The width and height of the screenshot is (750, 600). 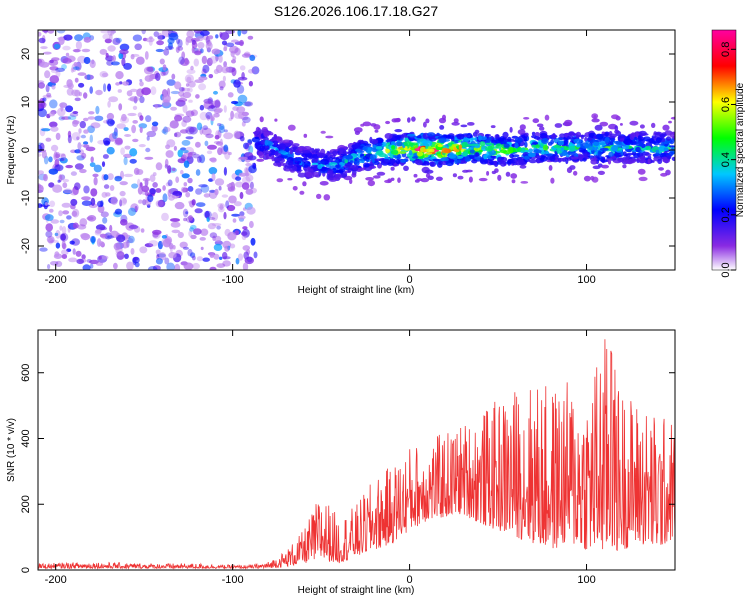 I want to click on y-tick-label: 600, so click(x=26, y=373).